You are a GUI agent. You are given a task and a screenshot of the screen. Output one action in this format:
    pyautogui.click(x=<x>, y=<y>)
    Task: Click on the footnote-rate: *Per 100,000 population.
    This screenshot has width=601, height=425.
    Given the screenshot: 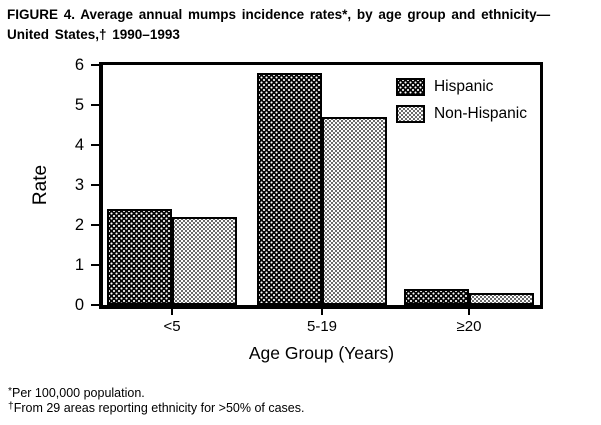 What is the action you would take?
    pyautogui.click(x=156, y=393)
    